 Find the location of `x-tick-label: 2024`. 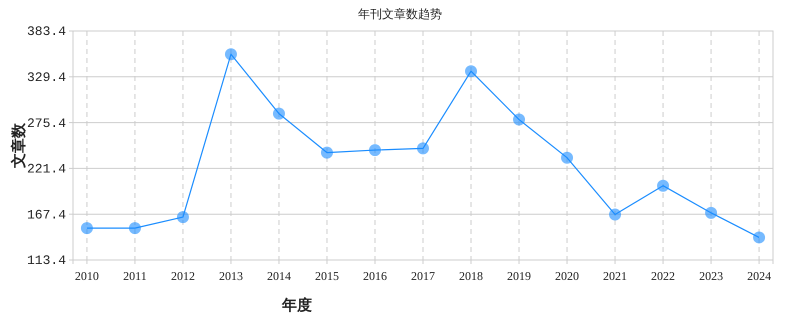

x-tick-label: 2024 is located at coordinates (759, 276).